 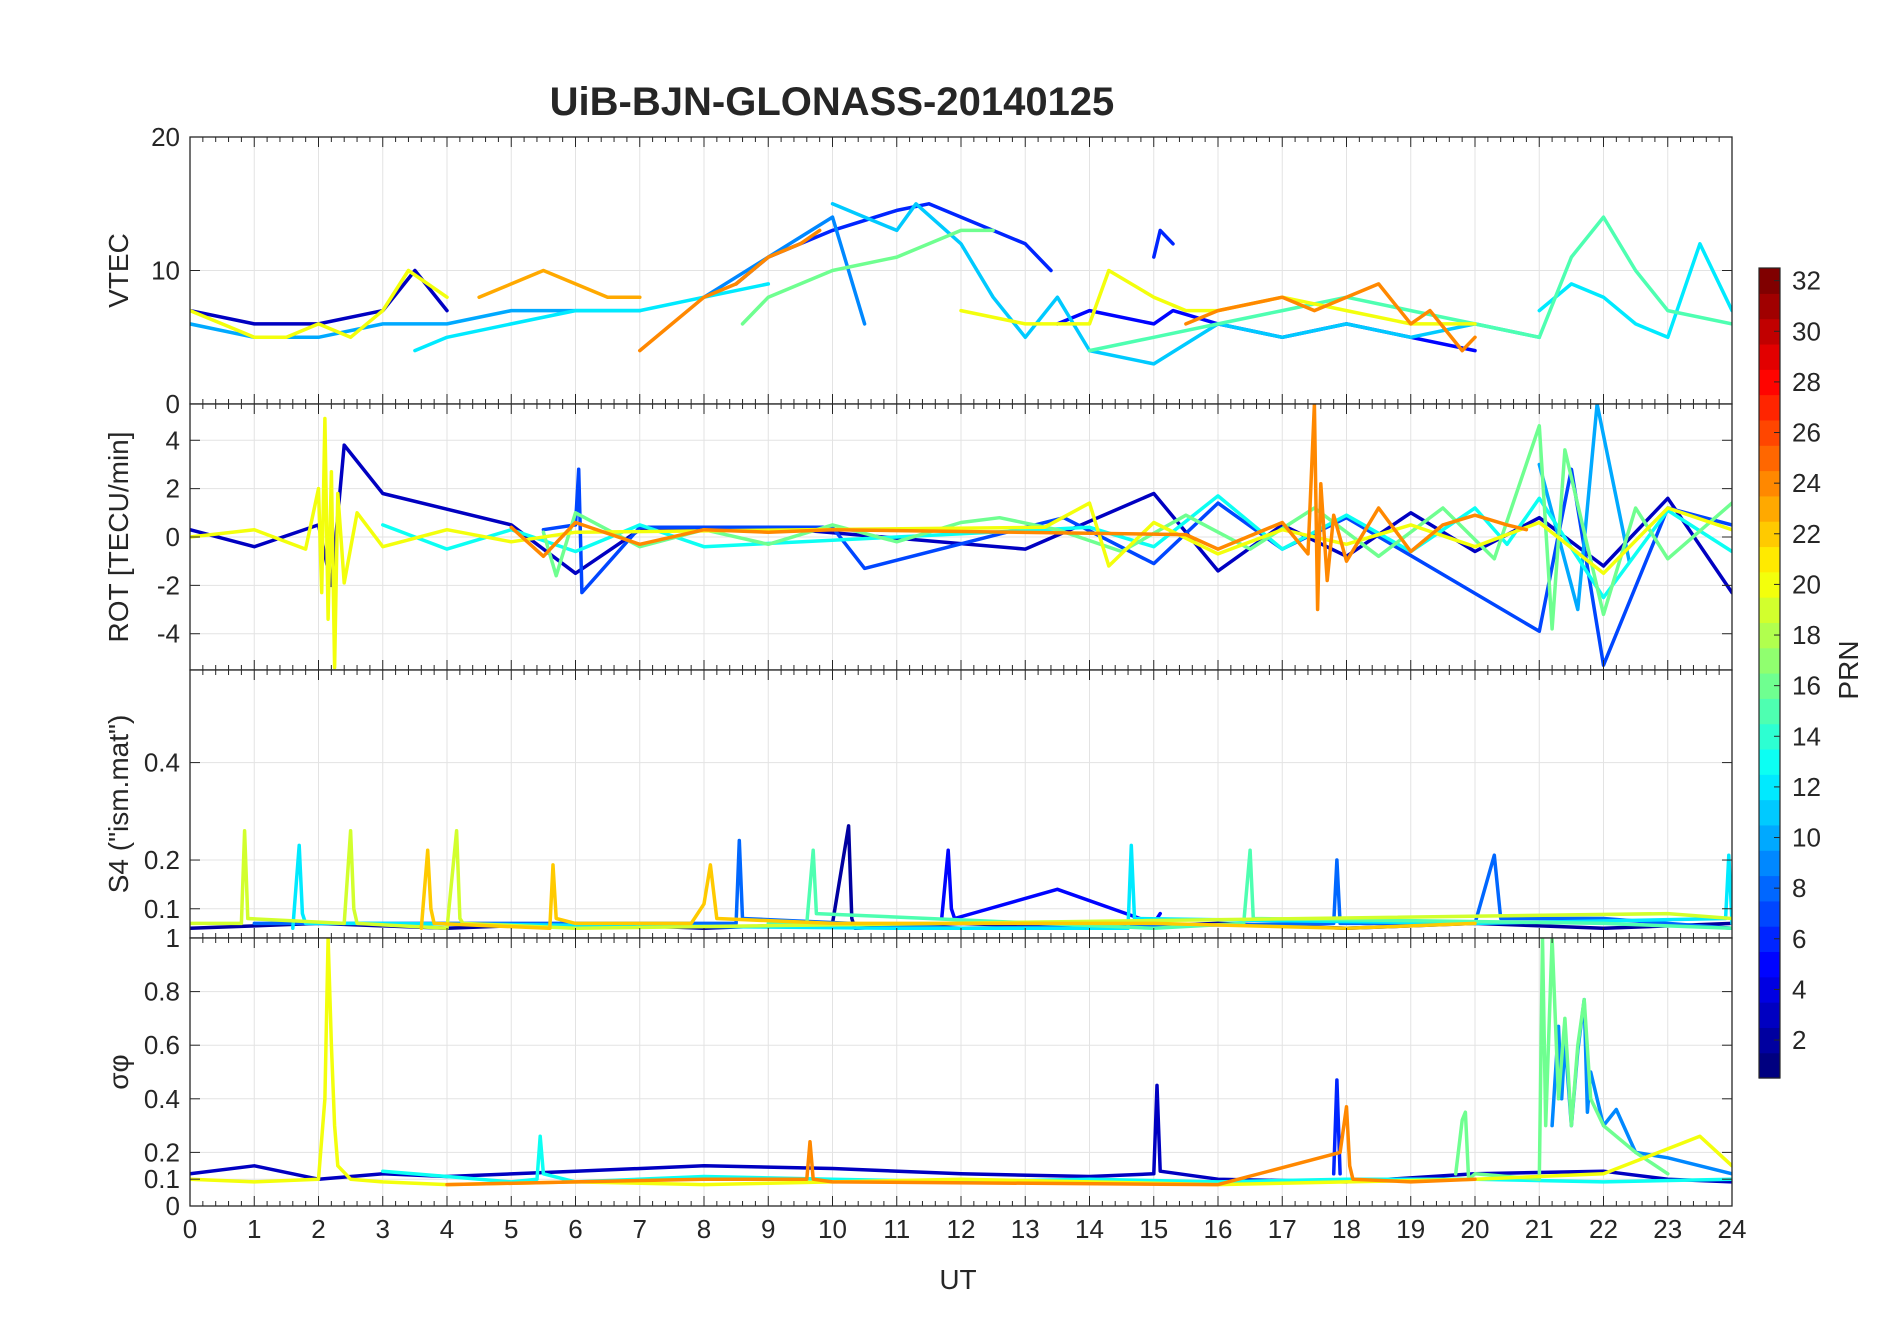 I want to click on x-tick-label: 11, so click(x=896, y=1229).